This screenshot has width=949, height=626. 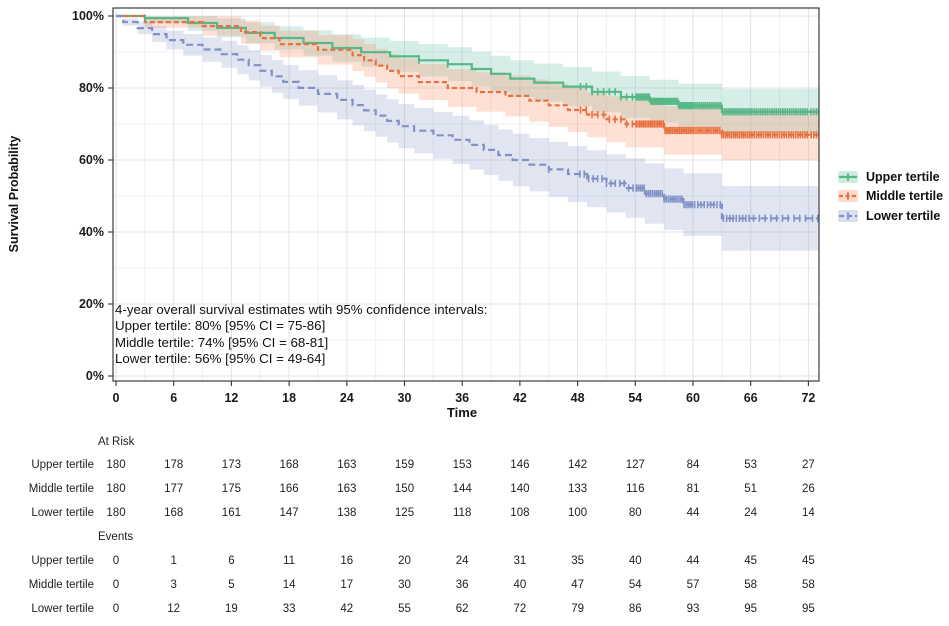 What do you see at coordinates (231, 609) in the screenshot?
I see `events-value: 19` at bounding box center [231, 609].